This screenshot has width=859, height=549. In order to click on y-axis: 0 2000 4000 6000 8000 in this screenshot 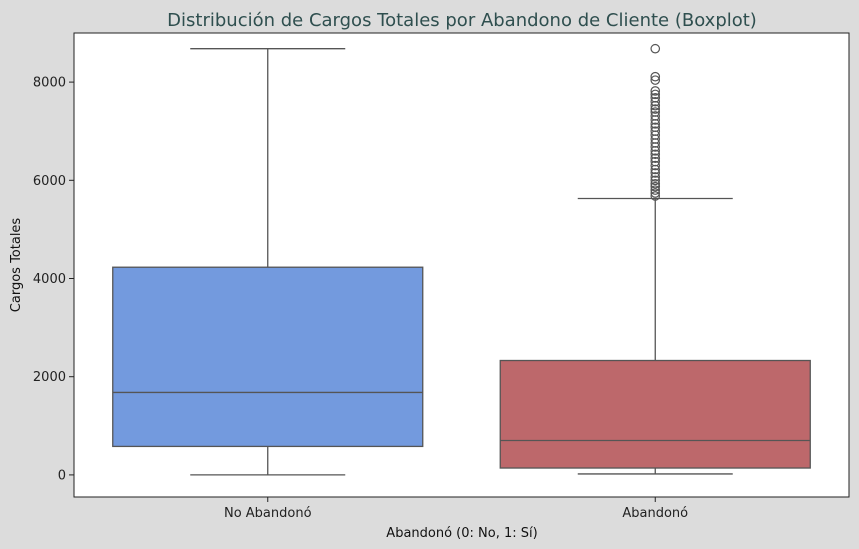, I will do `click(53, 279)`.